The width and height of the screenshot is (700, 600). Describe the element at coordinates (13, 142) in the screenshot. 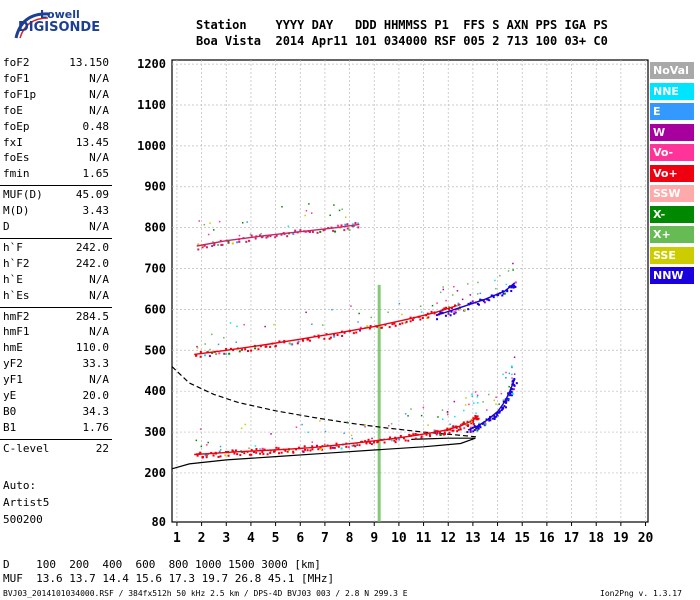

I see `param-name: fxI` at that location.